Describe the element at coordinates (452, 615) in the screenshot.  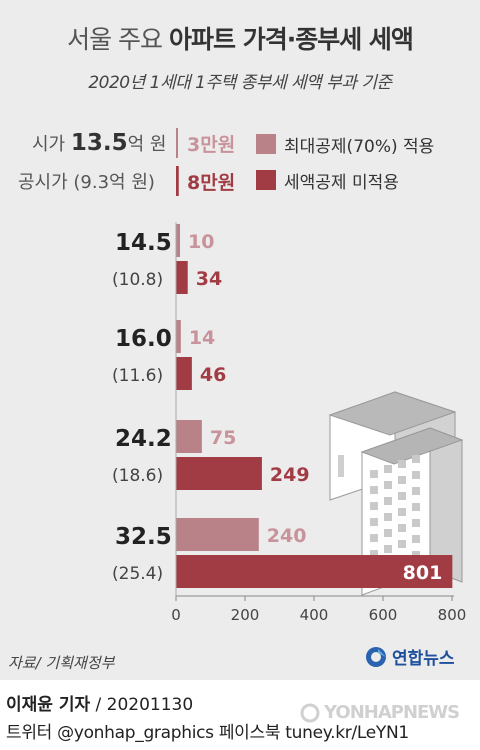
I see `x-tick-label: 800` at that location.